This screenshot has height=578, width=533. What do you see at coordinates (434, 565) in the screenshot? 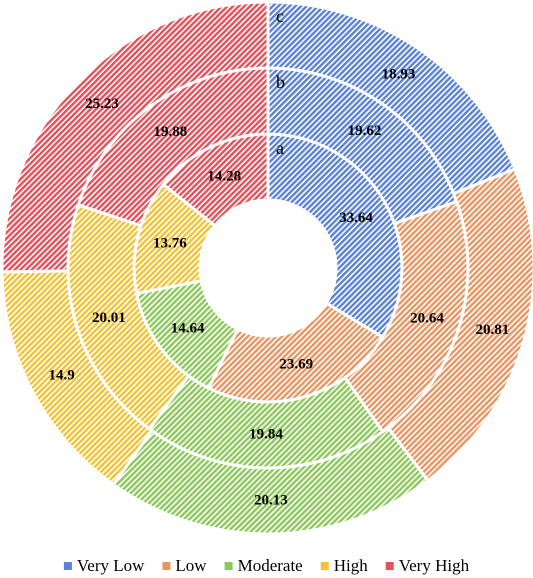
I see `legend-label: Very High` at bounding box center [434, 565].